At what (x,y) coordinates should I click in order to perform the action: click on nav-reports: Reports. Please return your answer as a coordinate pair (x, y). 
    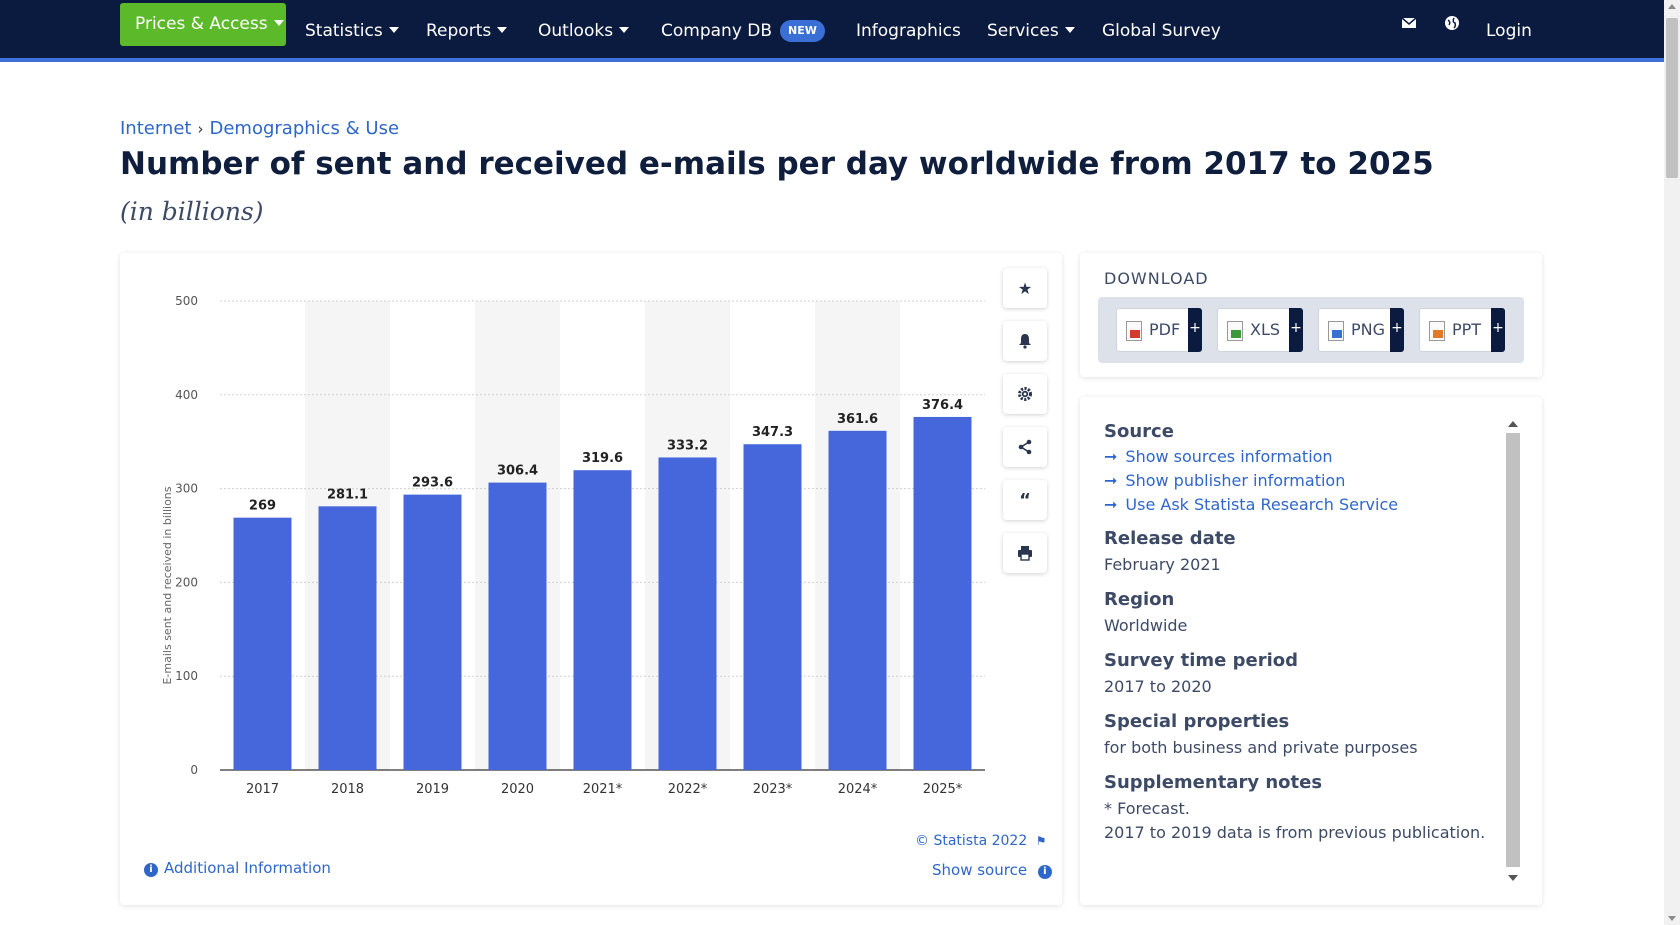
    Looking at the image, I should click on (467, 31).